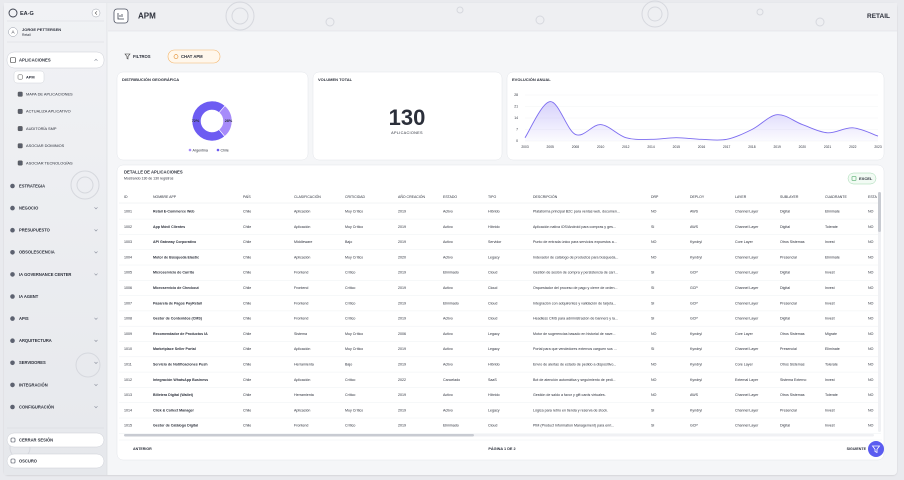 This screenshot has height=480, width=904. Describe the element at coordinates (694, 288) in the screenshot. I see `table-cell: GCP` at that location.